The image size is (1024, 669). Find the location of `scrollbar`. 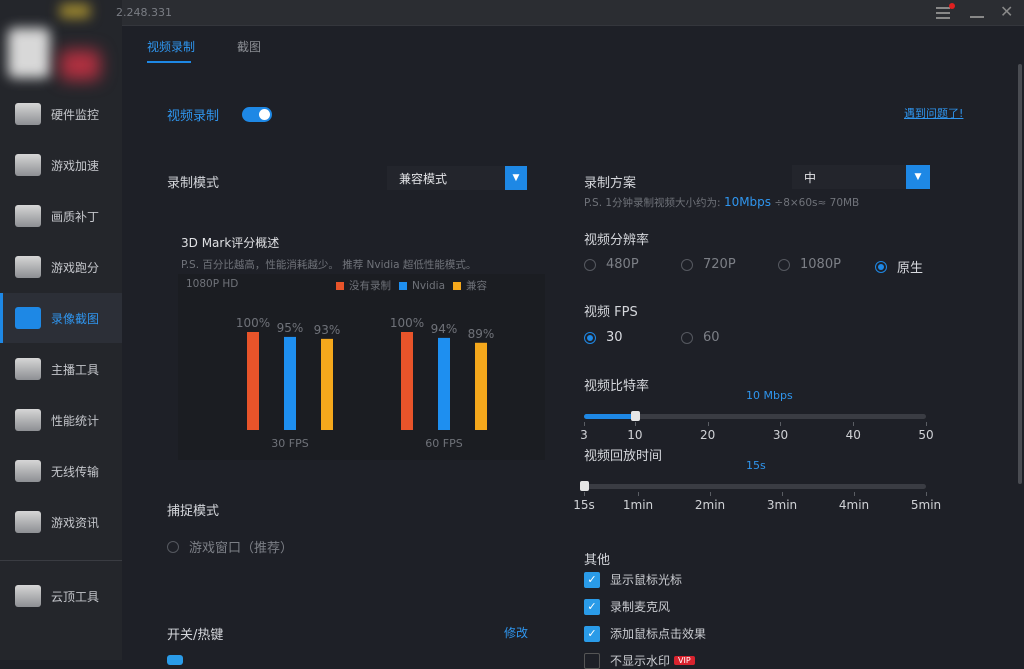

scrollbar is located at coordinates (1020, 274).